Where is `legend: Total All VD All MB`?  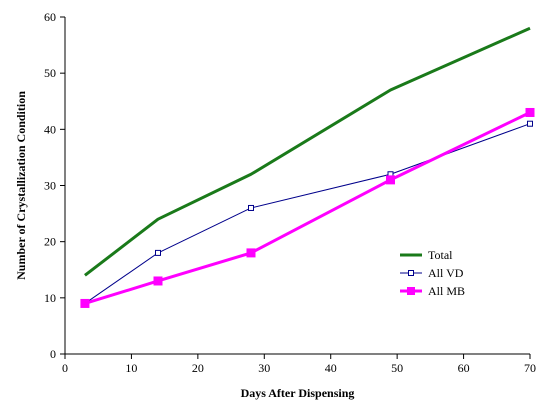
legend: Total All VD All MB is located at coordinates (432, 273).